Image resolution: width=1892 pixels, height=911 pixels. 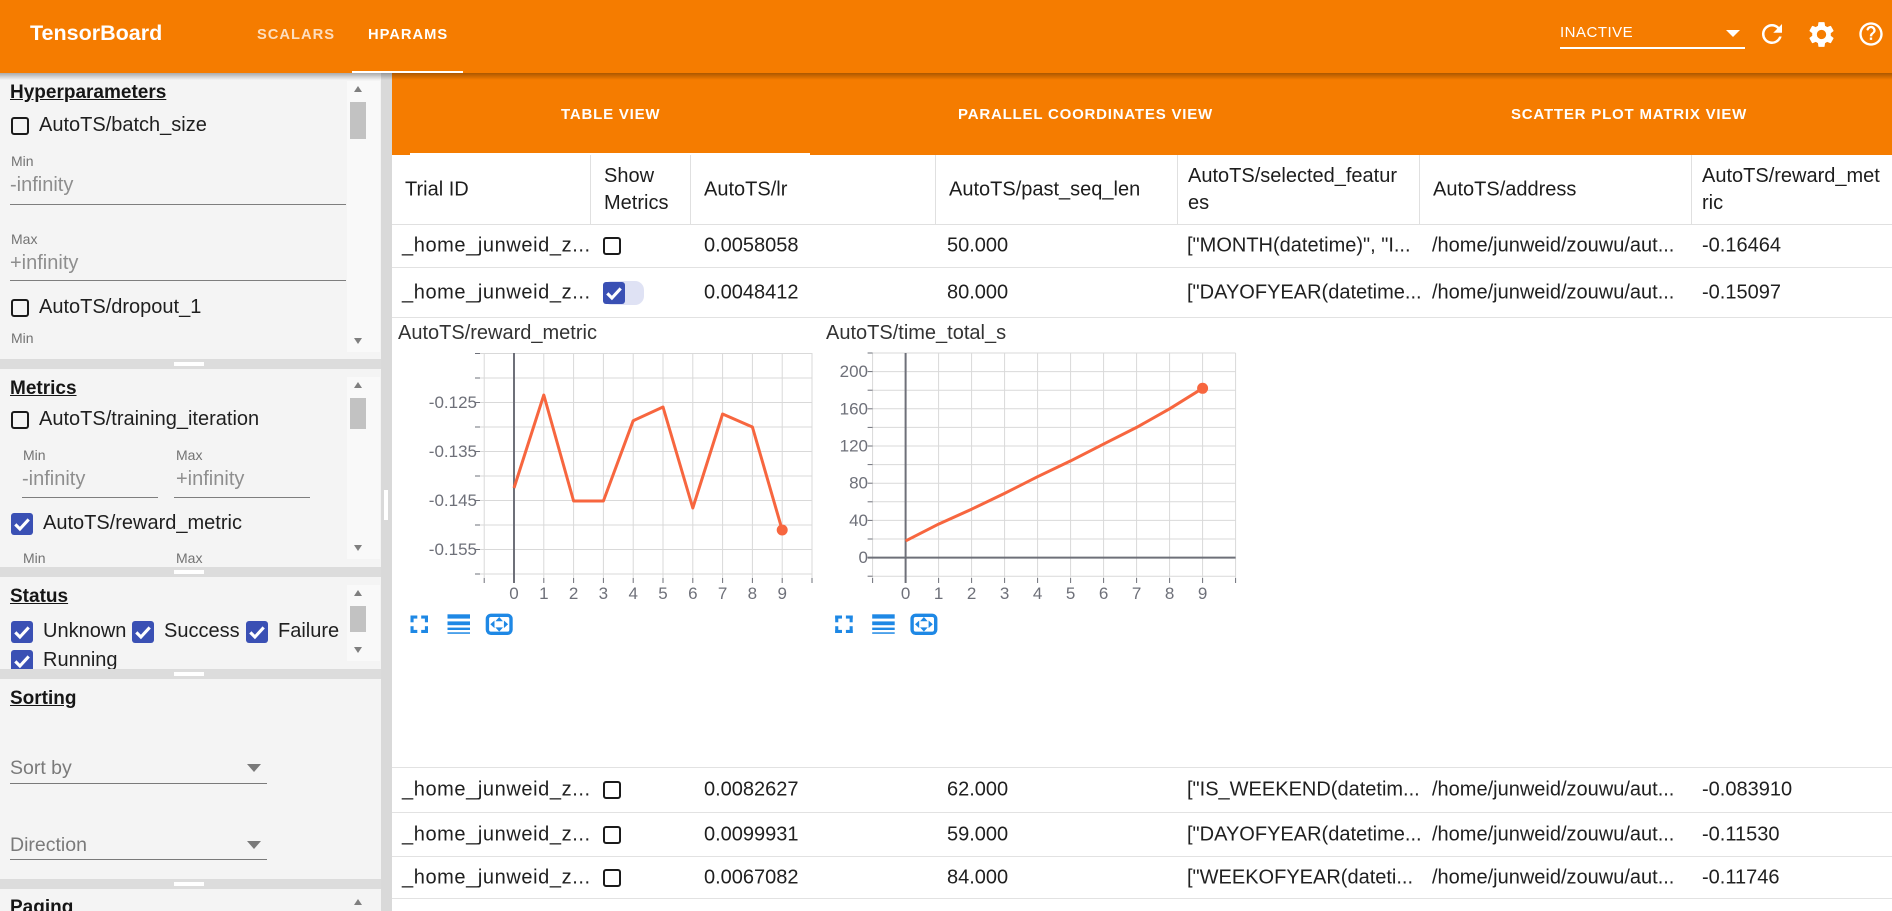 I want to click on svg-text: 200, so click(x=854, y=371).